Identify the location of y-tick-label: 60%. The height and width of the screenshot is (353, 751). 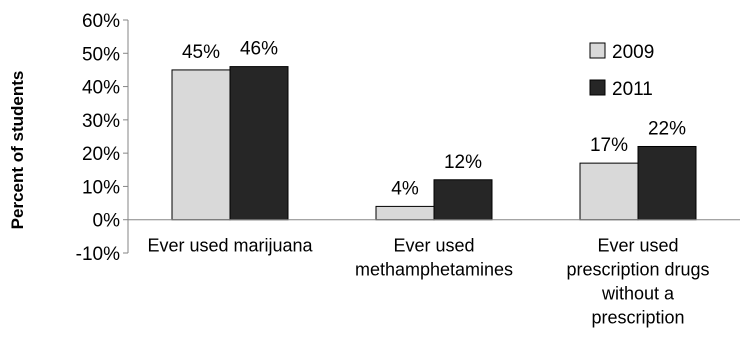
(101, 21).